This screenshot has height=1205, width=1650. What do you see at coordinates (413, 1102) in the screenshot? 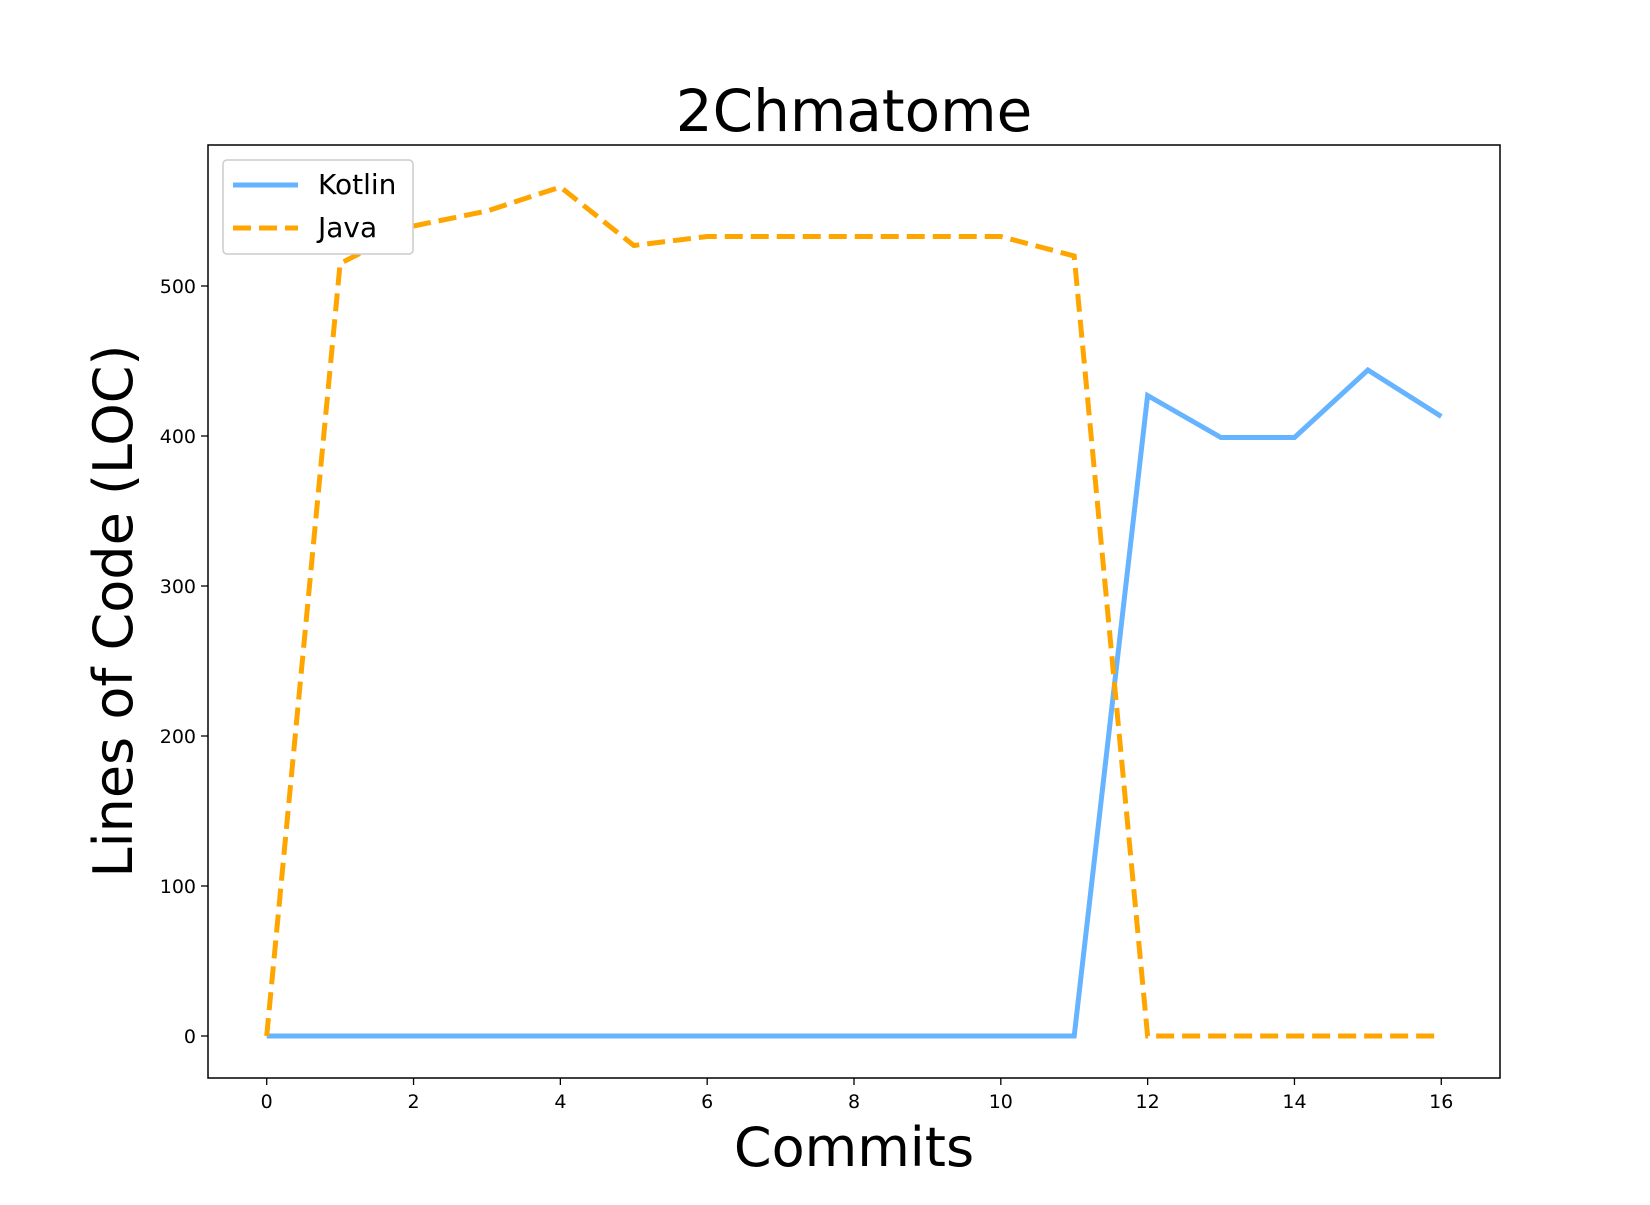
I see `x-tick-label: 2` at bounding box center [413, 1102].